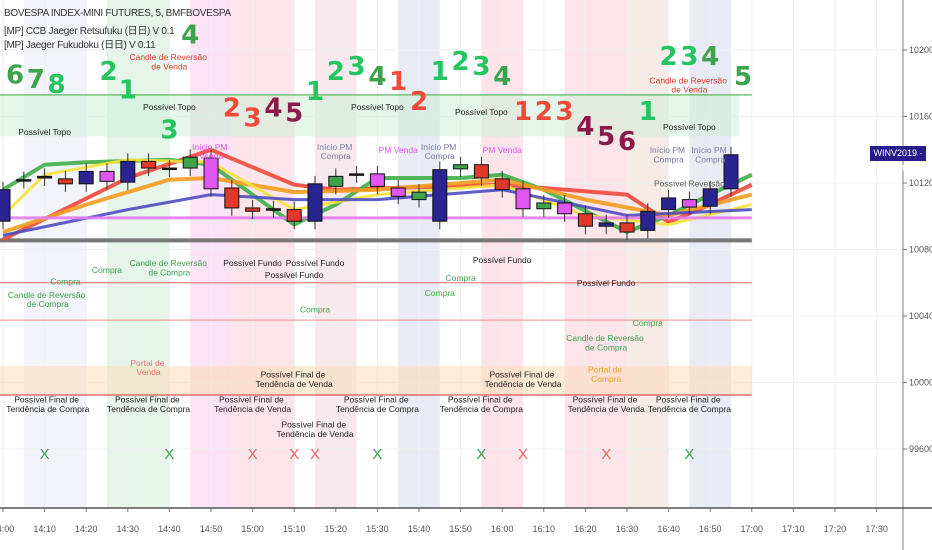 Image resolution: width=932 pixels, height=550 pixels. I want to click on time-tick-label: 15:40, so click(419, 529).